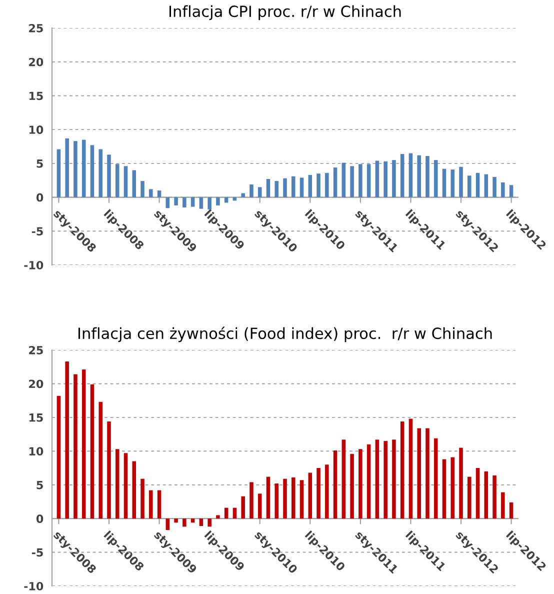 This screenshot has height=594, width=554. What do you see at coordinates (285, 12) in the screenshot?
I see `chart-title: Inflacja CPI proc. r/r w Chinach` at bounding box center [285, 12].